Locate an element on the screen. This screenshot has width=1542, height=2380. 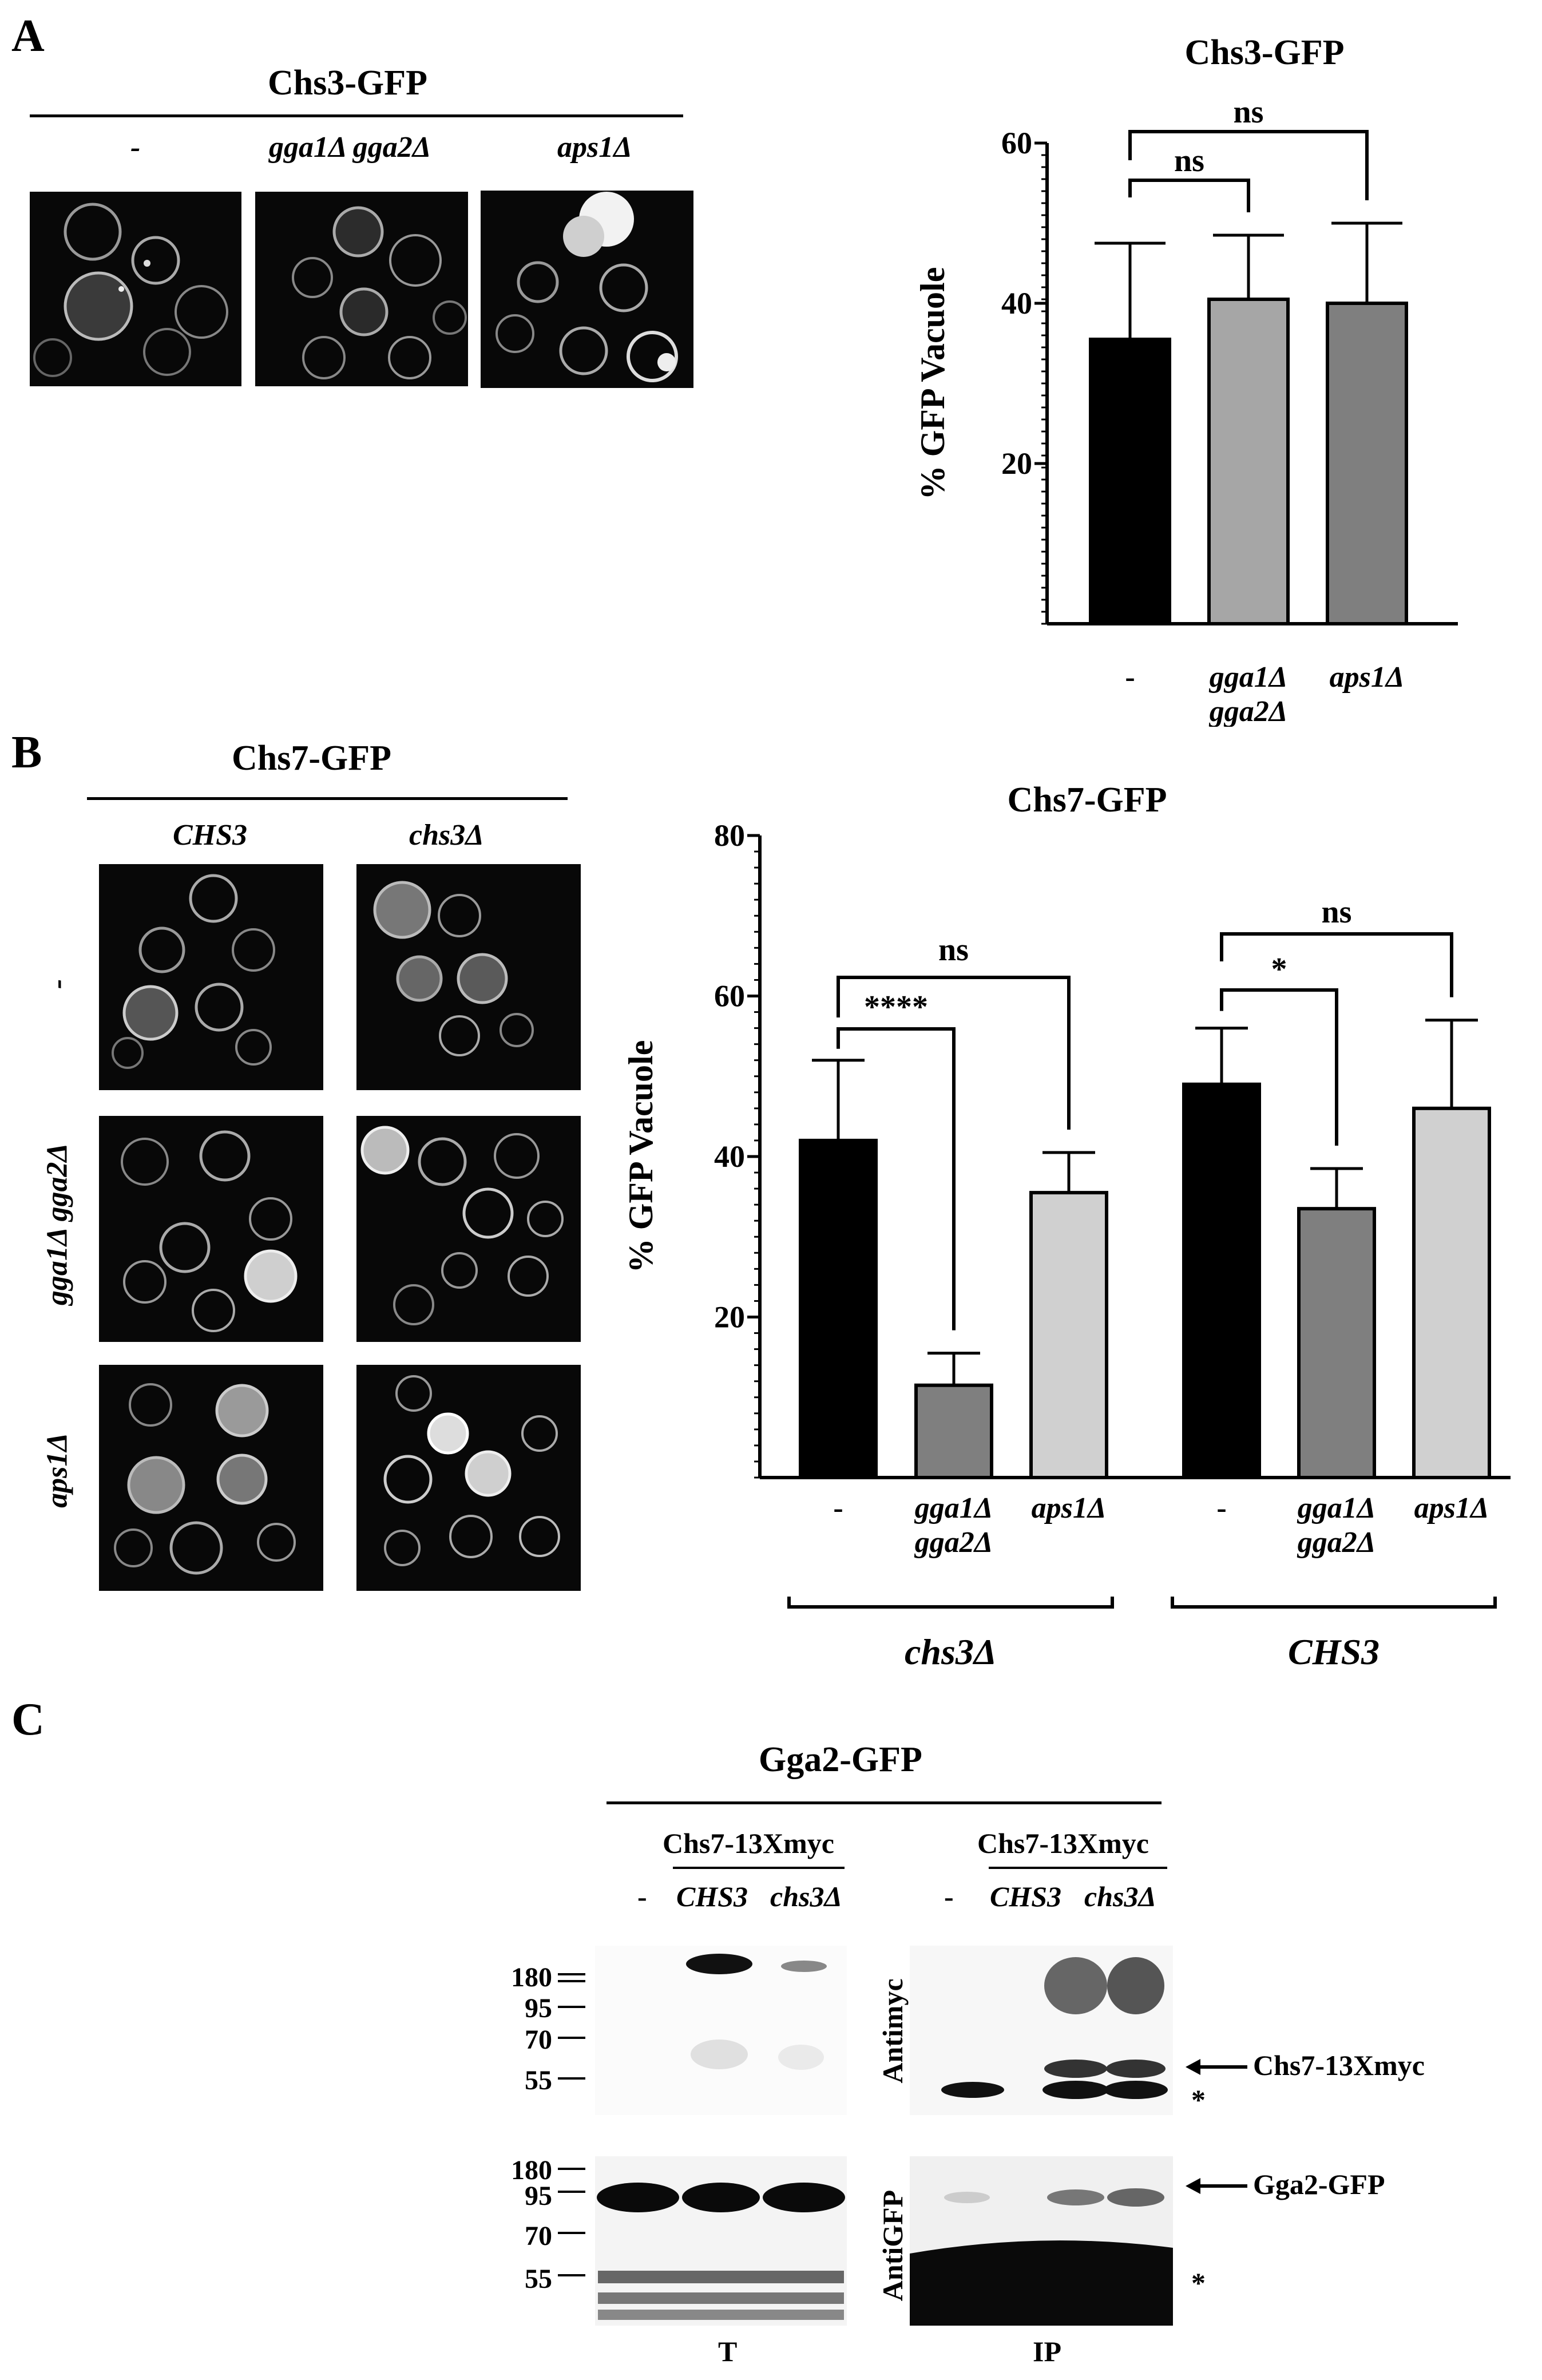
significance-label: * is located at coordinates (1279, 969).